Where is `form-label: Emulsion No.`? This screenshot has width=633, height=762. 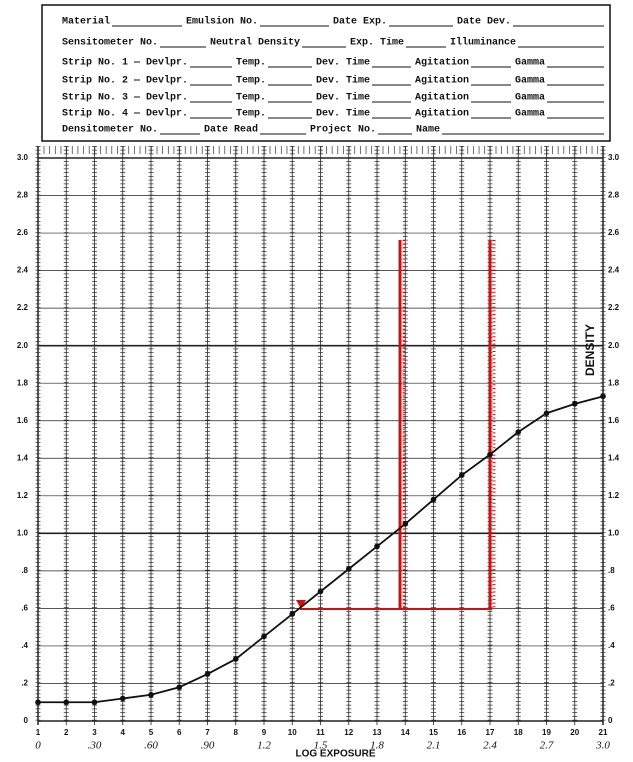
form-label: Emulsion No. is located at coordinates (222, 22).